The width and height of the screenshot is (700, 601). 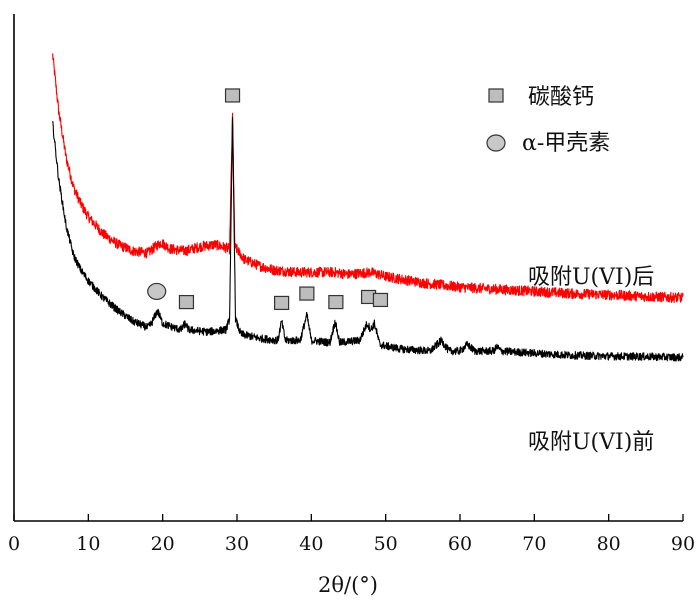 I want to click on x-tick-label: 70, so click(x=534, y=544).